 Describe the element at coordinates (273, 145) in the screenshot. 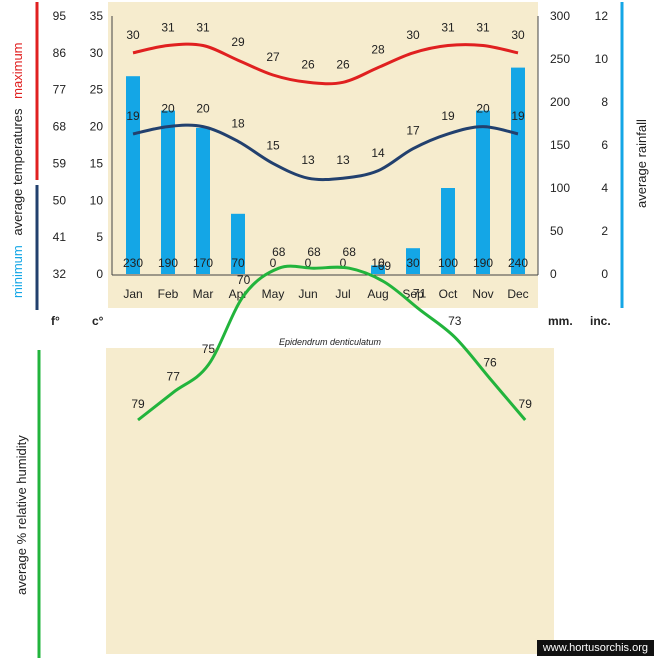

I see `minimum-value: 15` at that location.